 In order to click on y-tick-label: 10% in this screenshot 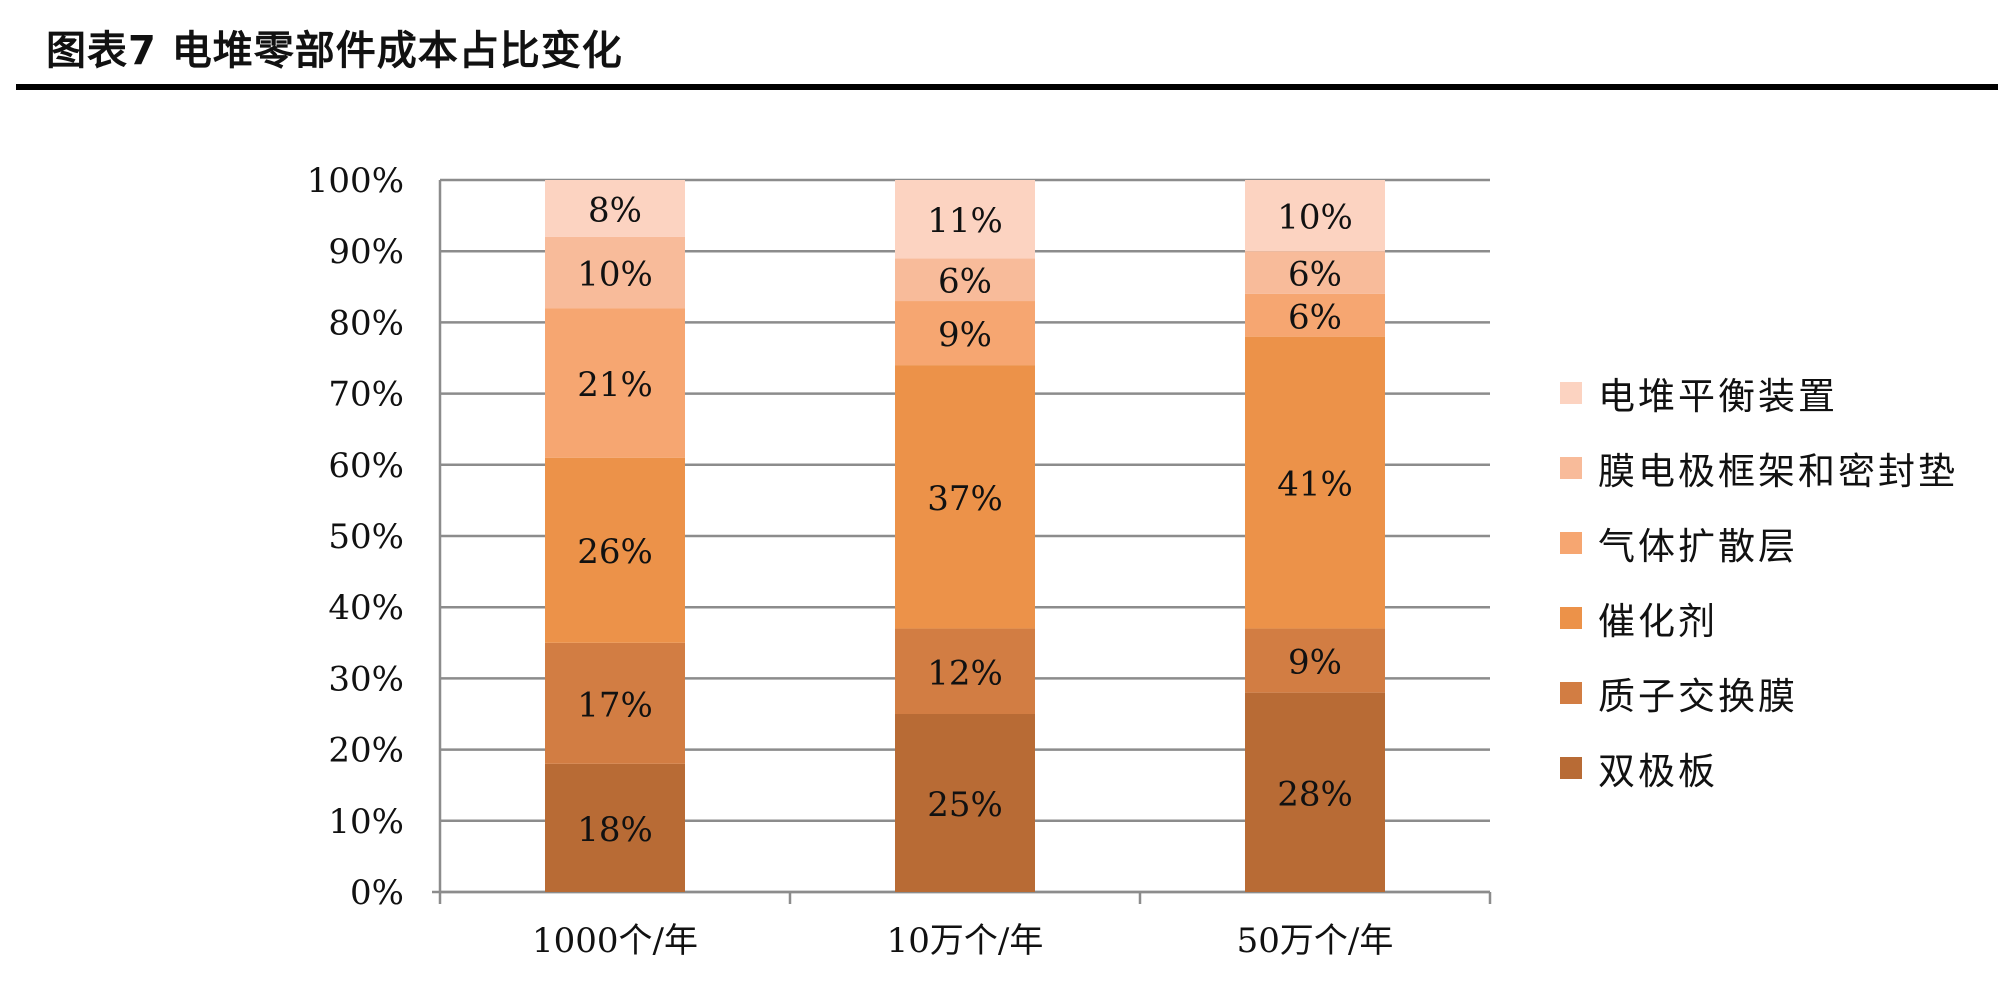, I will do `click(366, 822)`.